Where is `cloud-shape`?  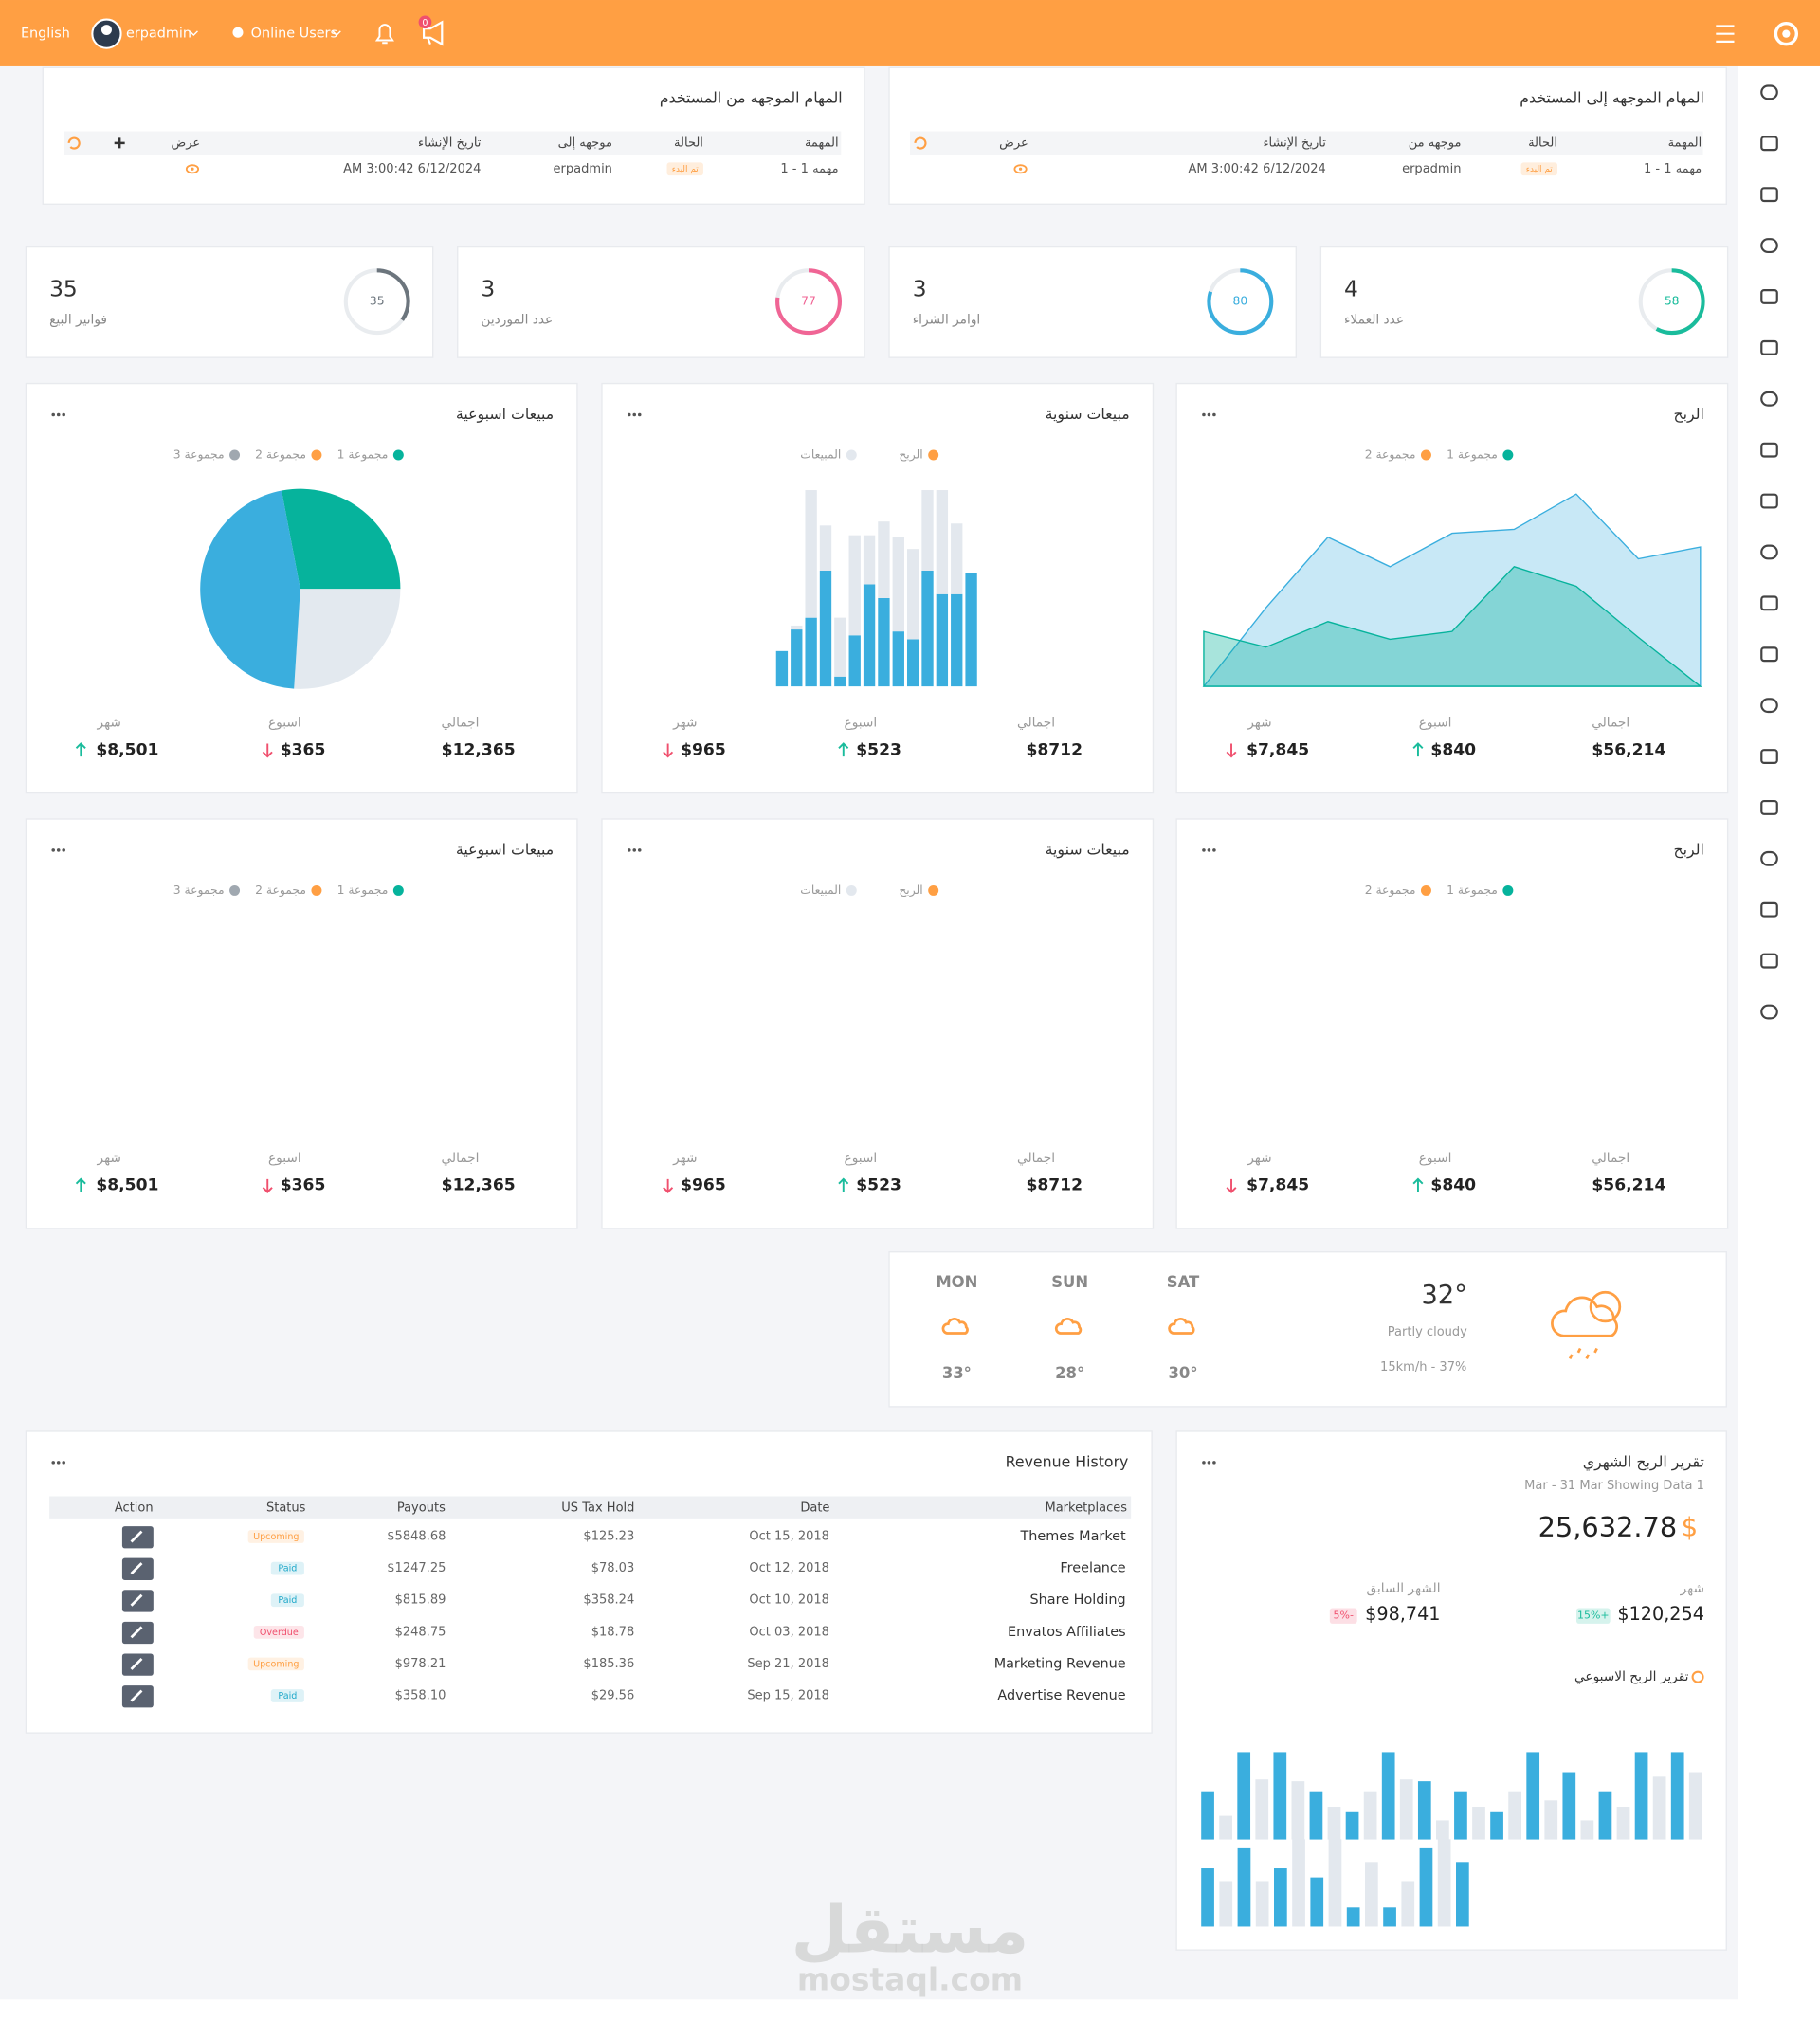 cloud-shape is located at coordinates (955, 1326).